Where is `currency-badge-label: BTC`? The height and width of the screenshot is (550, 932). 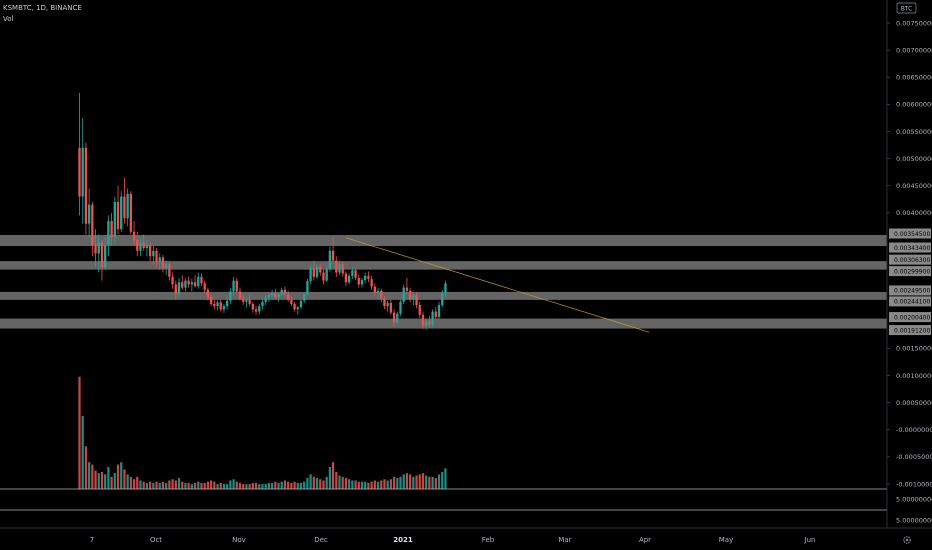 currency-badge-label: BTC is located at coordinates (907, 9).